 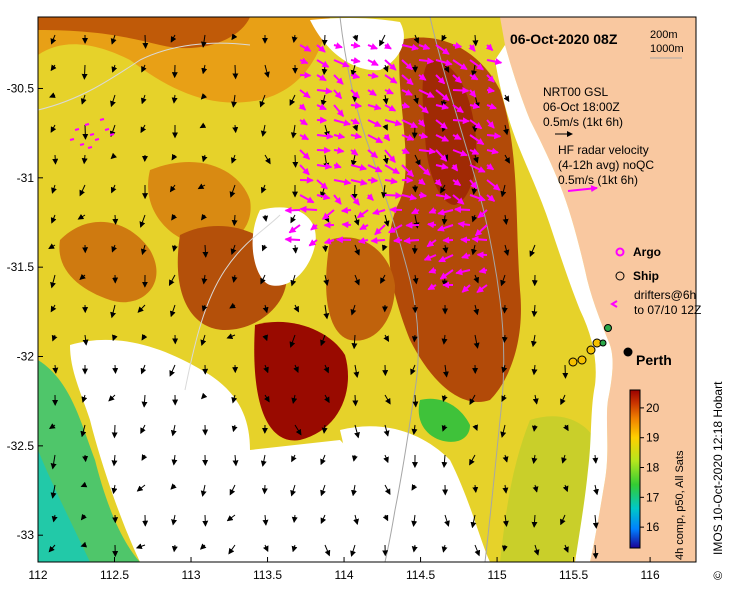 I want to click on drifter-legend-icon, so click(x=614, y=304).